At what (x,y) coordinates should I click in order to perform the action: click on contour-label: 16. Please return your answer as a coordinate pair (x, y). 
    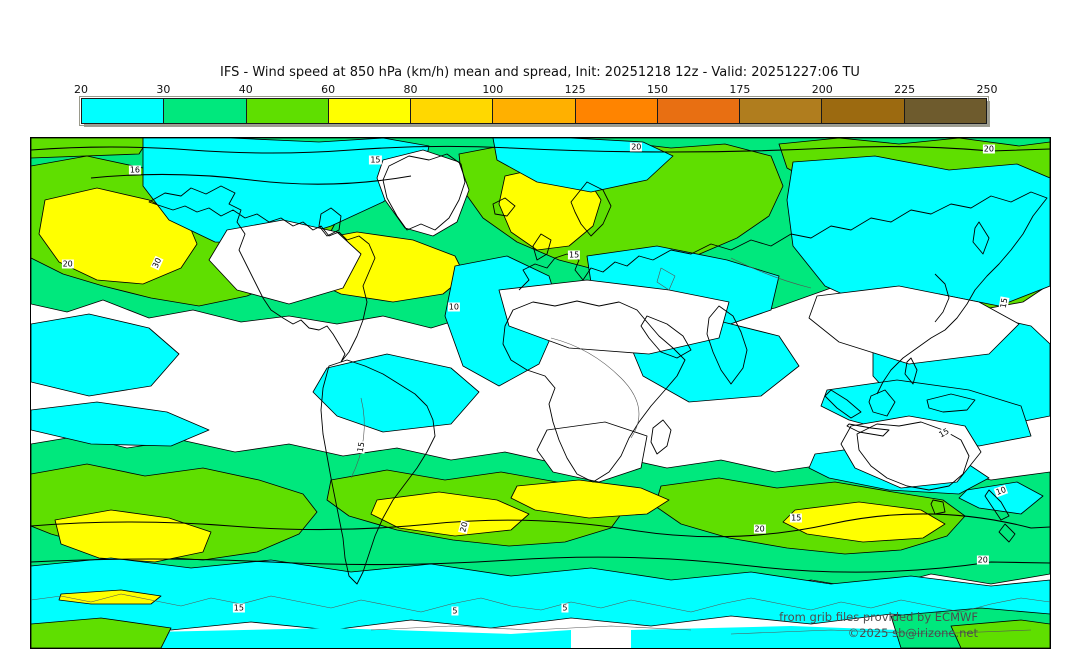
    Looking at the image, I should click on (135, 170).